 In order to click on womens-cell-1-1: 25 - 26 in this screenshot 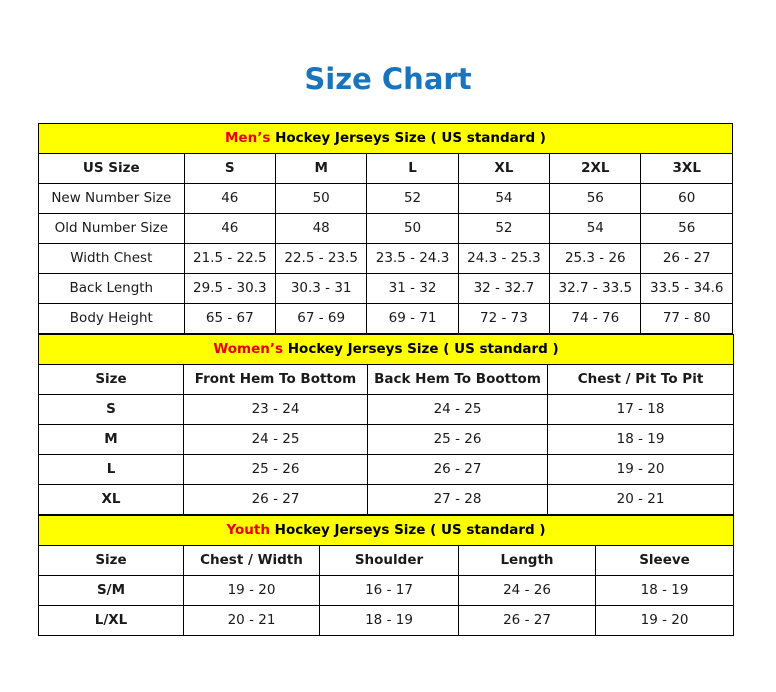, I will do `click(457, 439)`.